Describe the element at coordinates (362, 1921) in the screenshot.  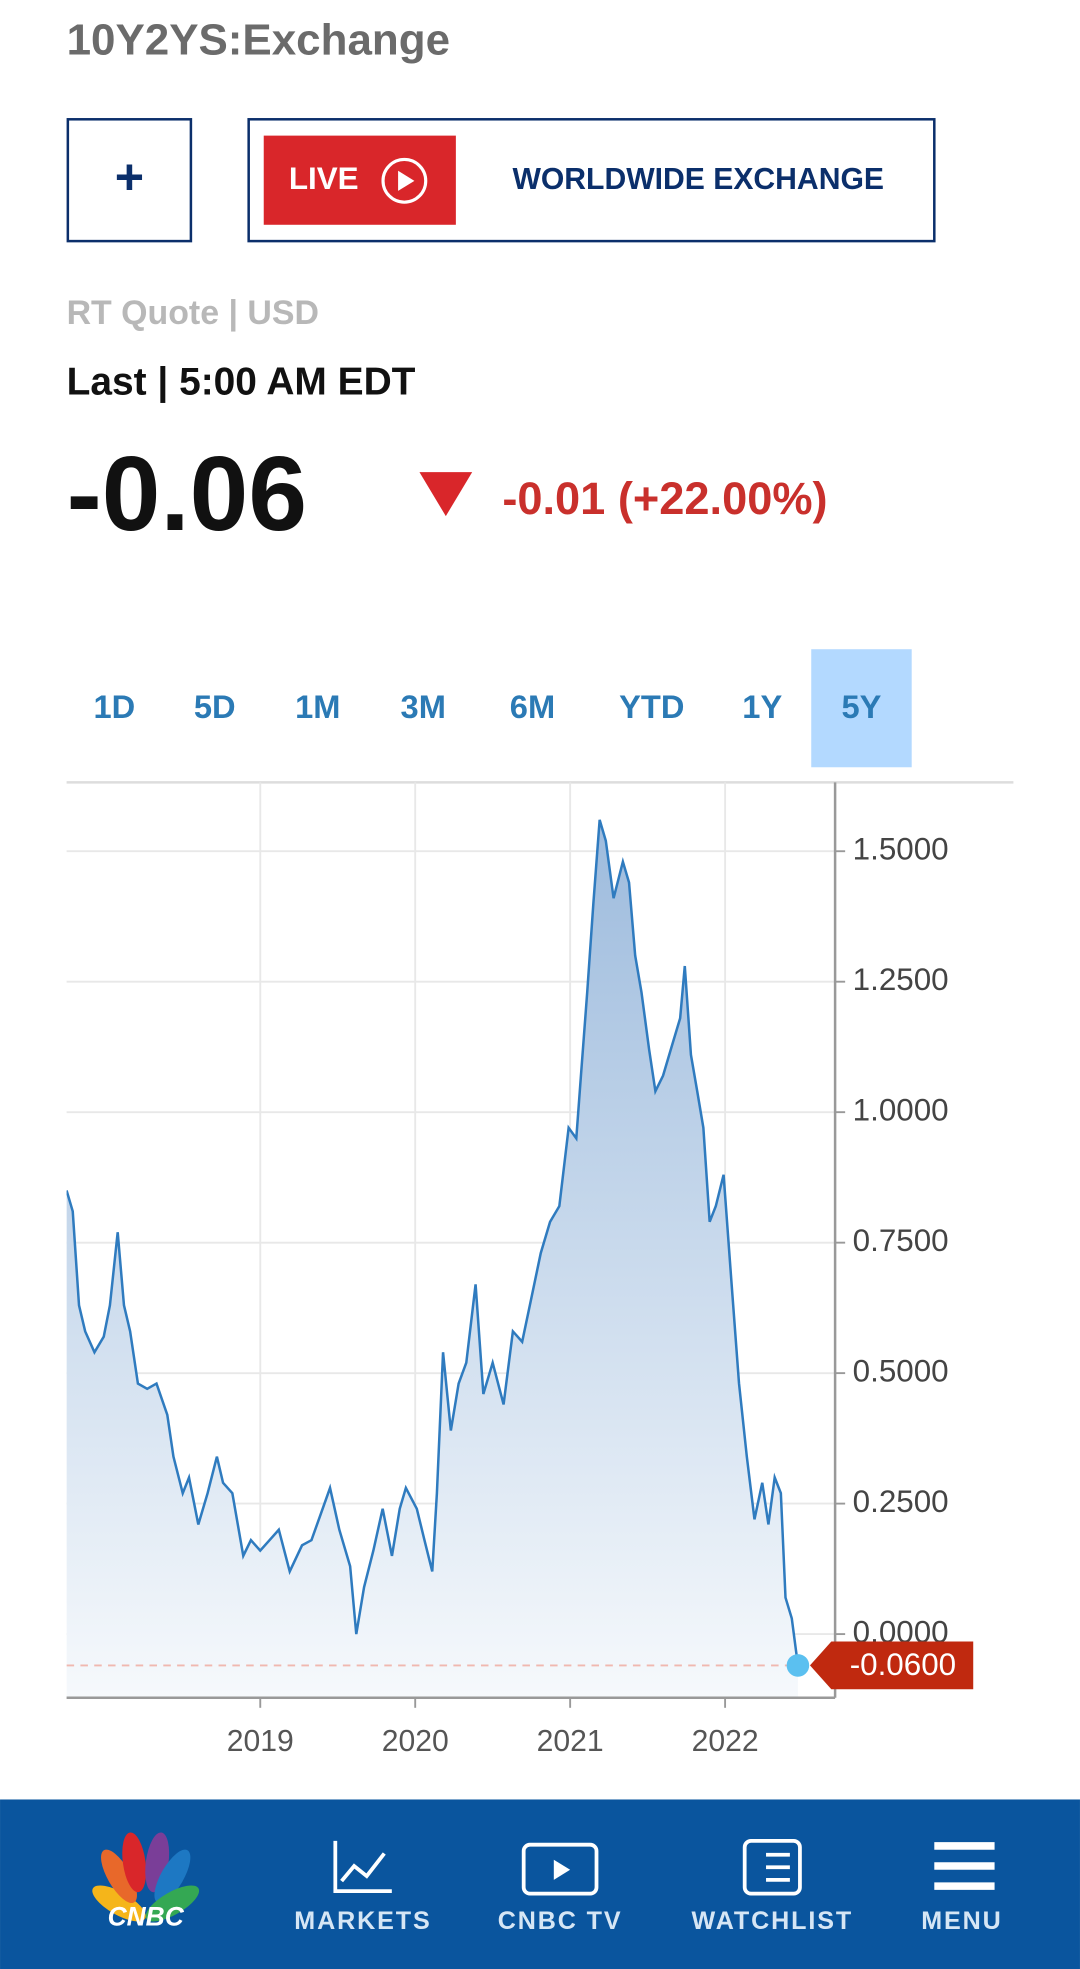
I see `nav-item: MARKETS` at that location.